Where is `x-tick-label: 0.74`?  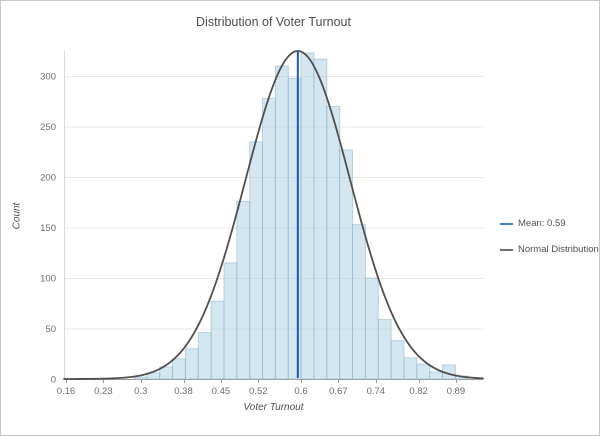 x-tick-label: 0.74 is located at coordinates (376, 391).